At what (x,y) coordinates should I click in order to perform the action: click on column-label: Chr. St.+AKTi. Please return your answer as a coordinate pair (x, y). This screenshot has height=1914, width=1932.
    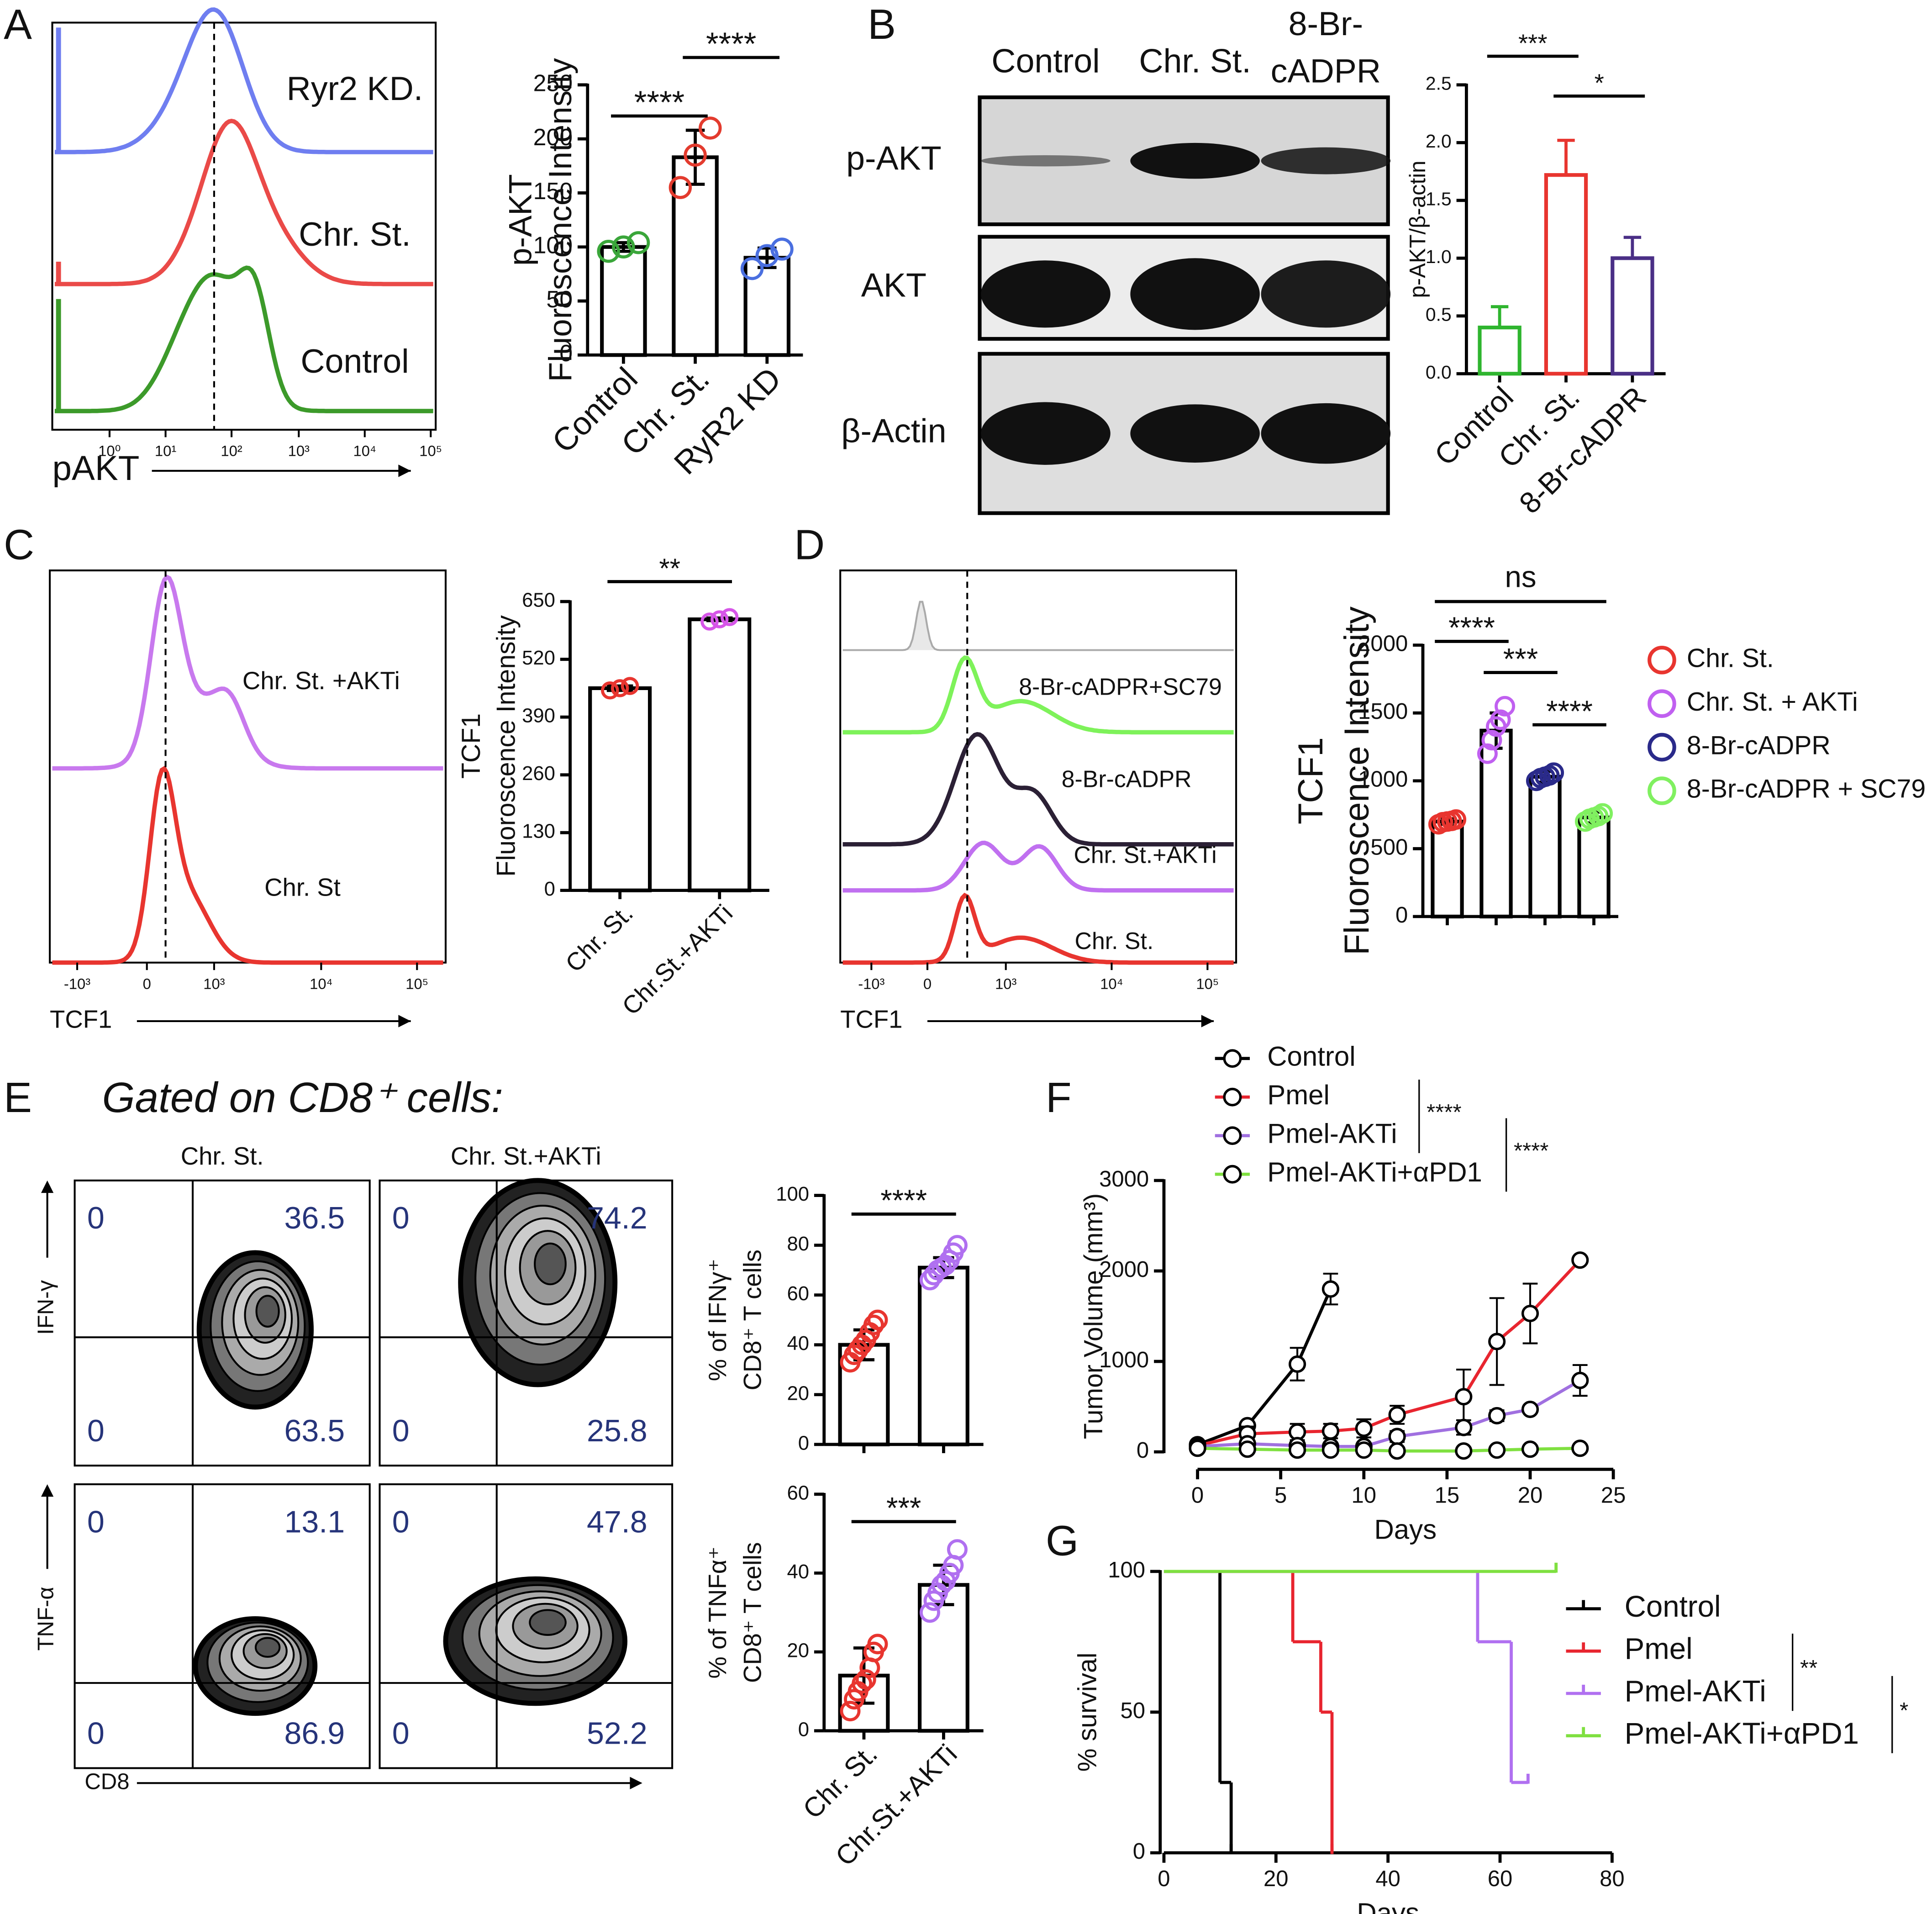
    Looking at the image, I should click on (526, 1156).